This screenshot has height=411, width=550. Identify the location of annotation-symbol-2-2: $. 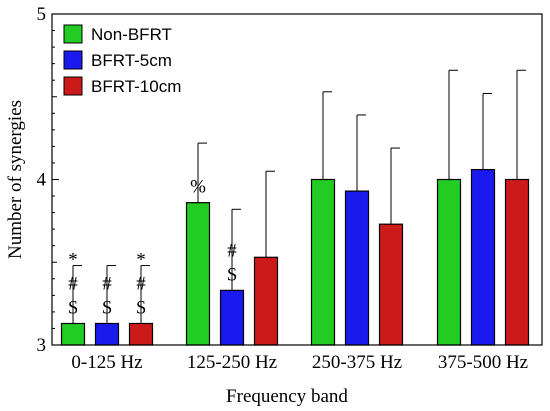
(107, 307).